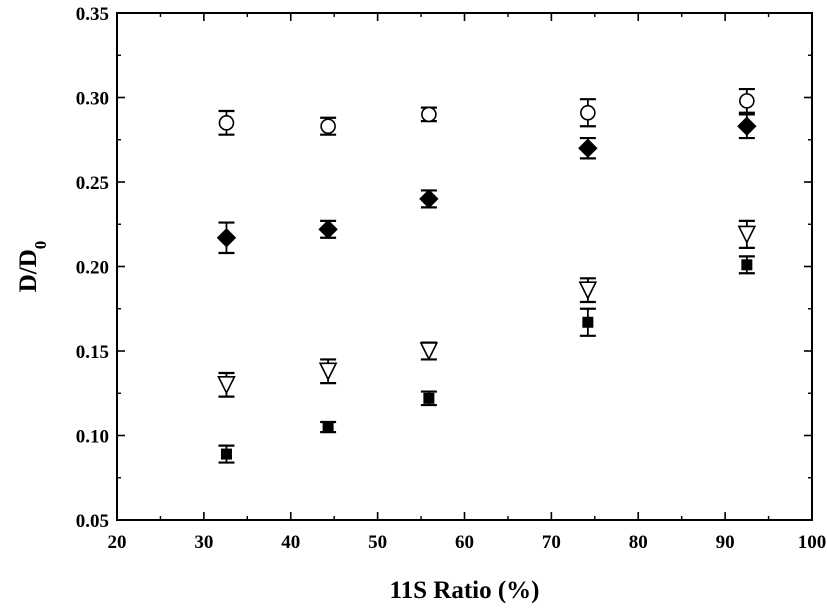 Image resolution: width=827 pixels, height=616 pixels. I want to click on x-tick-label: 50, so click(377, 542).